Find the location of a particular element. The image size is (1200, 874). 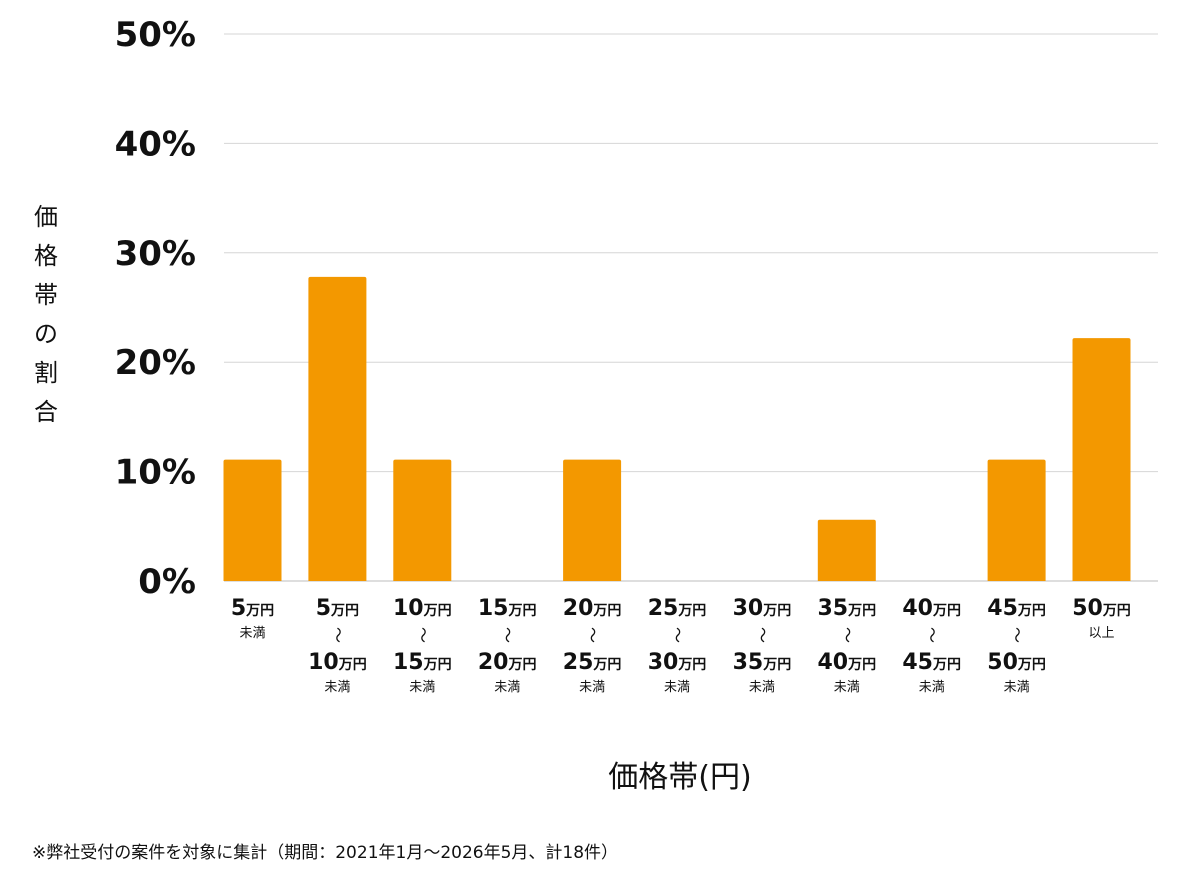

y-tick-label: 0% is located at coordinates (167, 582).